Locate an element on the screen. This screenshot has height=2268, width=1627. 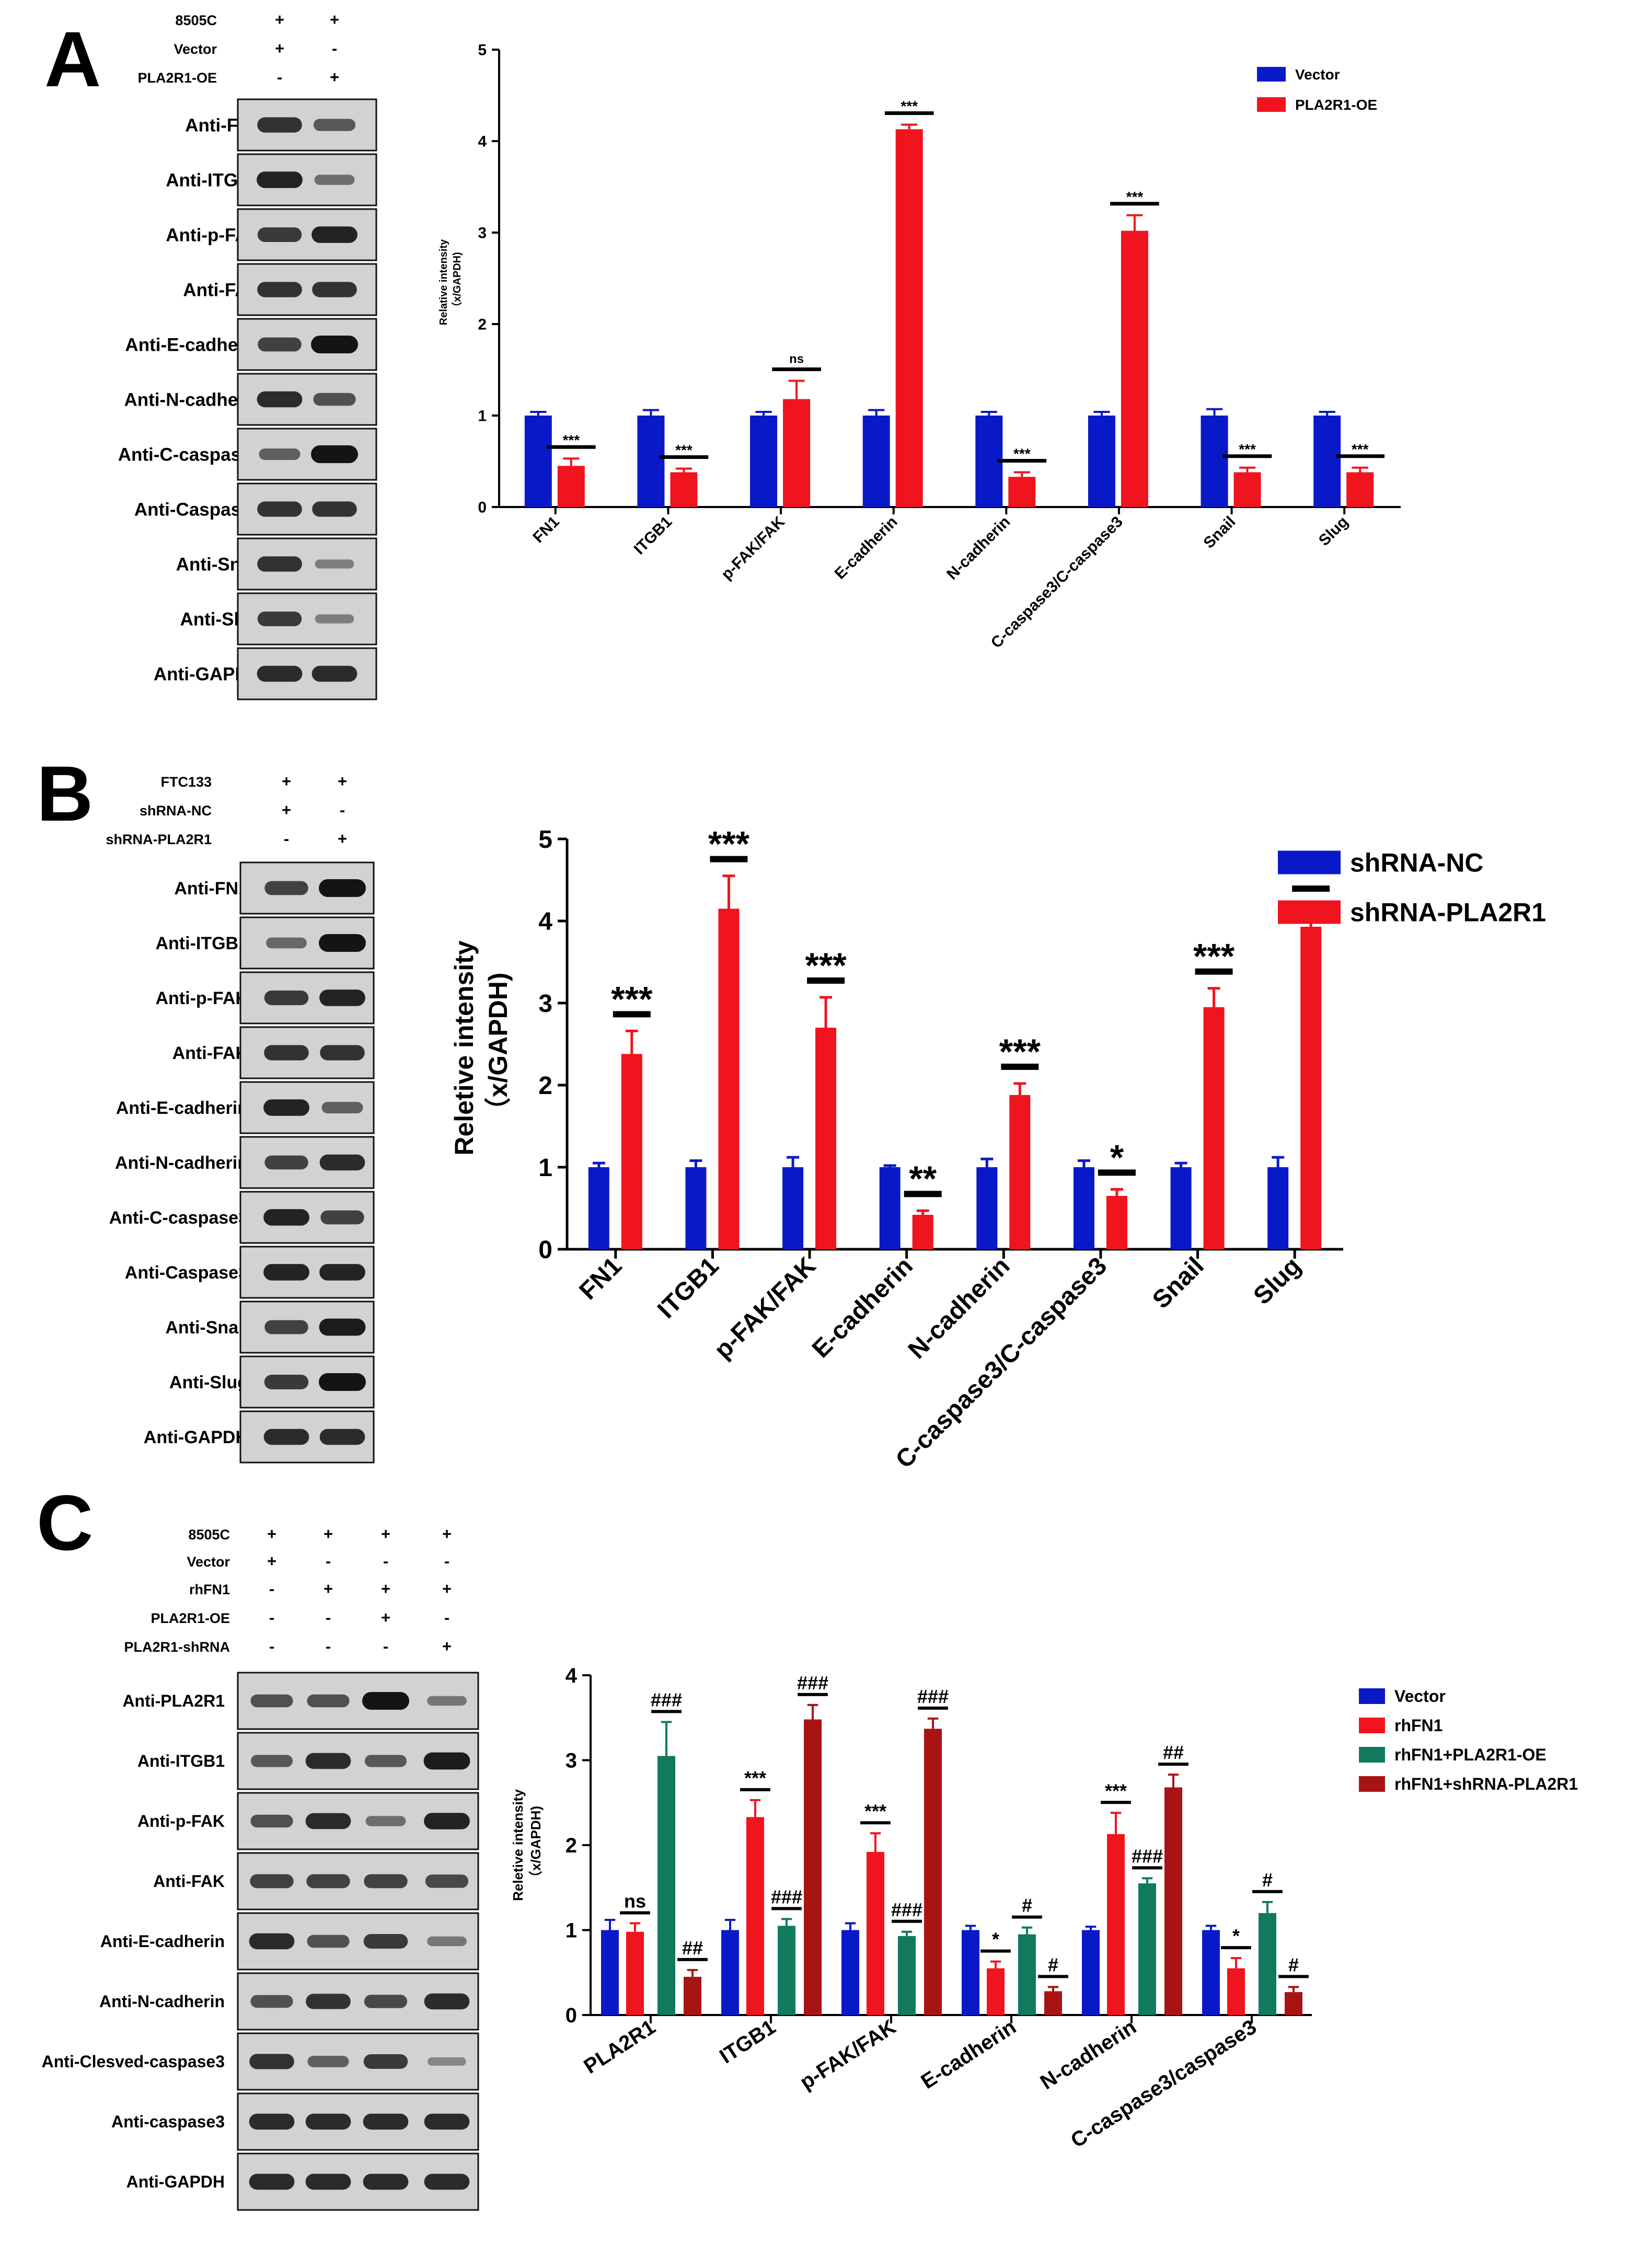
y-tick-label: 5 is located at coordinates (482, 50).